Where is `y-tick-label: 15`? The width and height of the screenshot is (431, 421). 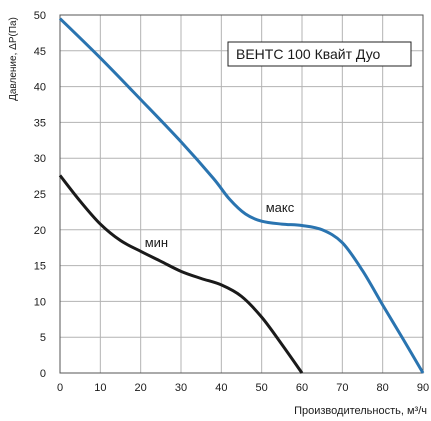
y-tick-label: 15 is located at coordinates (40, 267).